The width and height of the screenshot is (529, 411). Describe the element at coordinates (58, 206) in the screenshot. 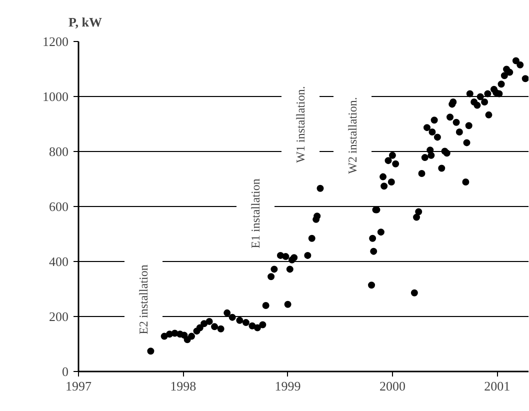

I see `y-tick-label: 600` at that location.